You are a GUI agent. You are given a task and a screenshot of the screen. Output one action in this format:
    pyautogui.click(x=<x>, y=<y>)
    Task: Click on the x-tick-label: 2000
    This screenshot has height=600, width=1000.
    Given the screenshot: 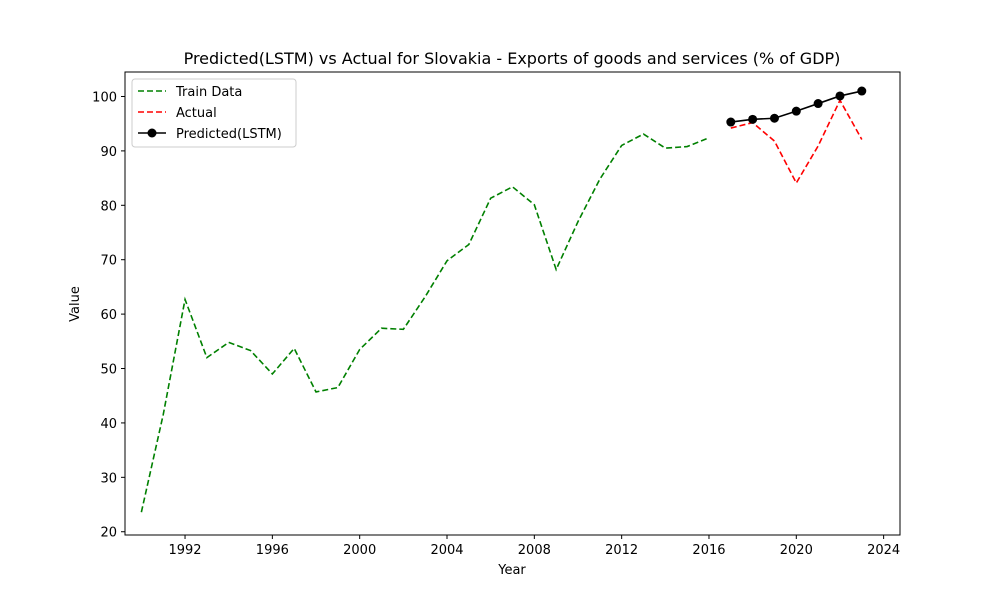 What is the action you would take?
    pyautogui.click(x=359, y=550)
    